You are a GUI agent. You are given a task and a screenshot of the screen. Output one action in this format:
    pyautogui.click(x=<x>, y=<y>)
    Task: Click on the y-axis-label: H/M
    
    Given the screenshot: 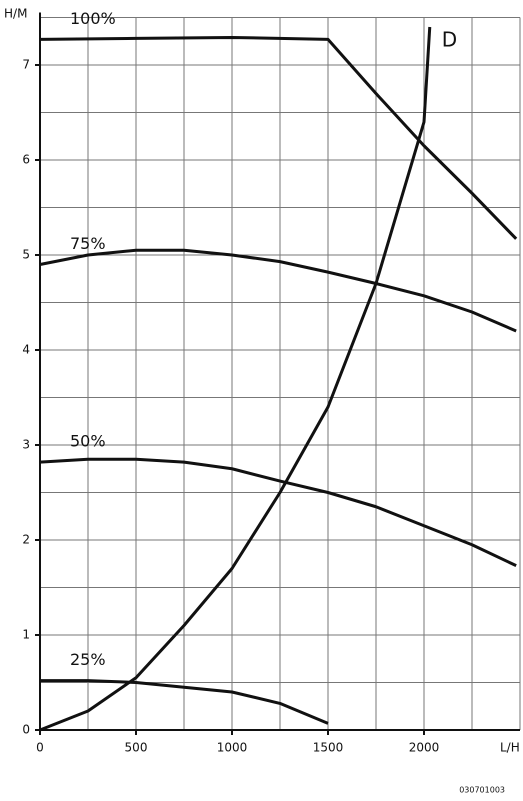 What is the action you would take?
    pyautogui.click(x=15, y=14)
    